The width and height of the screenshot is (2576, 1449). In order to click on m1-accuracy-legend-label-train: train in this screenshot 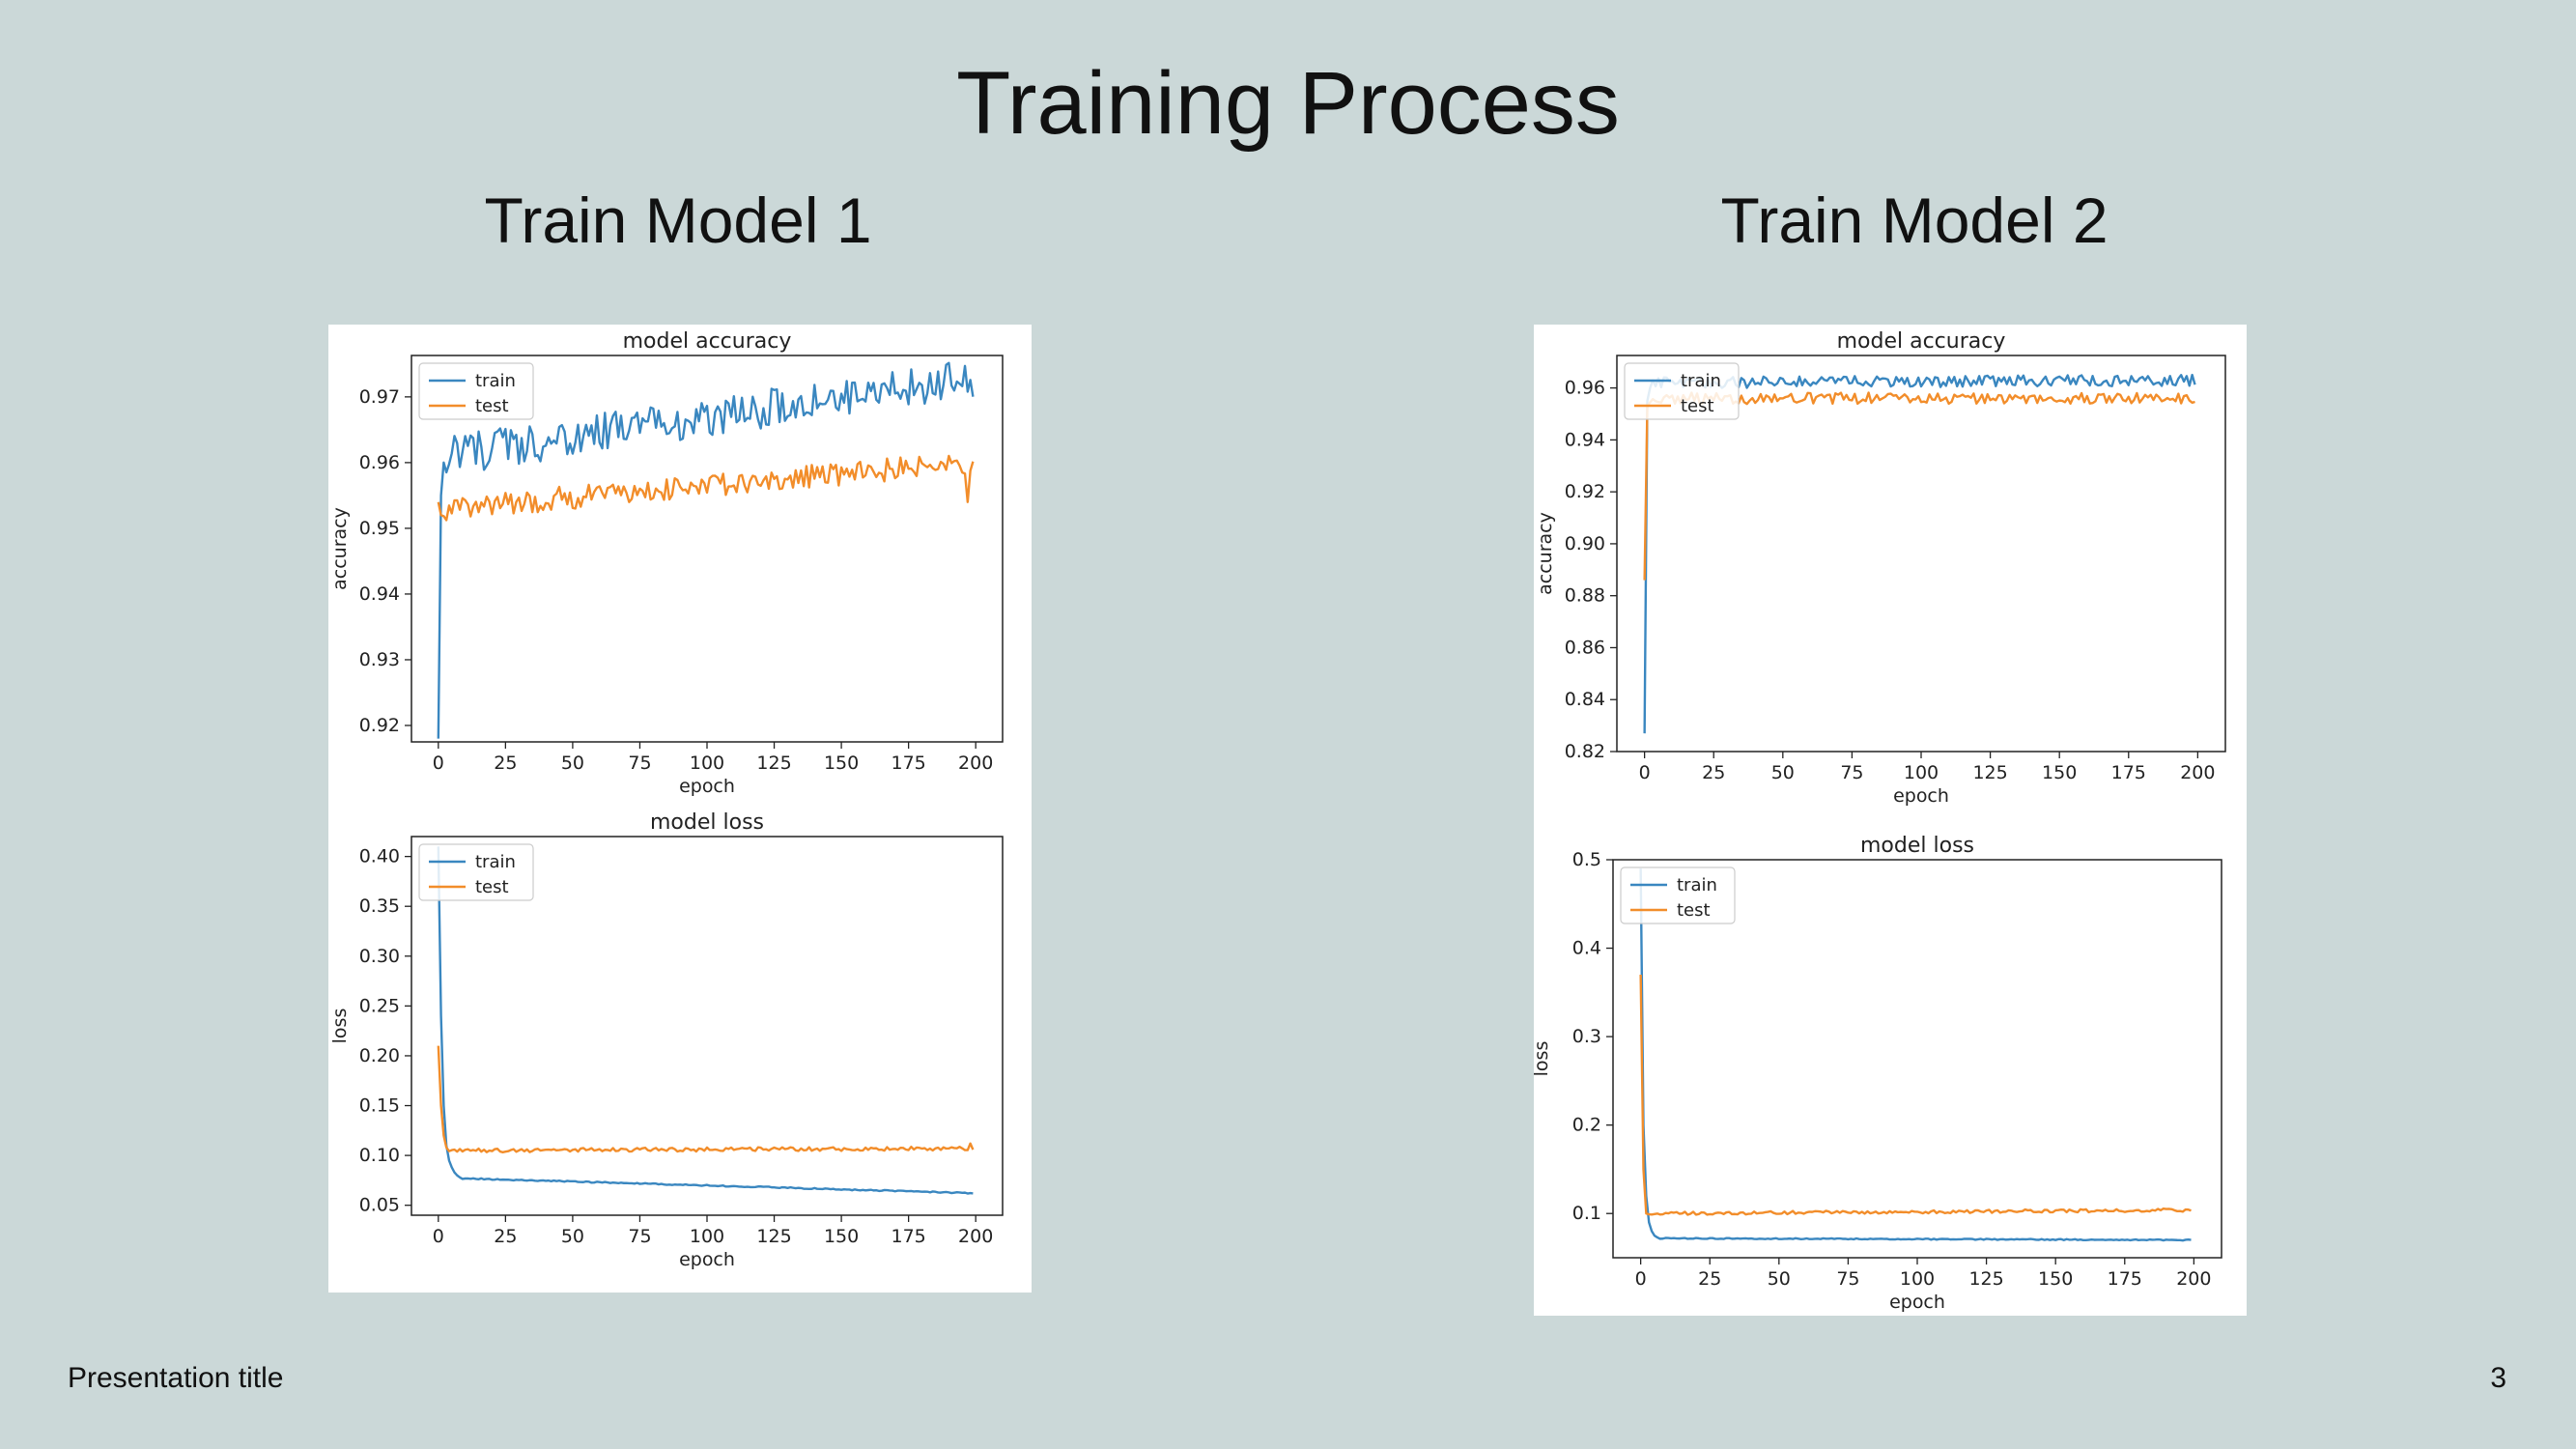, I will do `click(495, 381)`.